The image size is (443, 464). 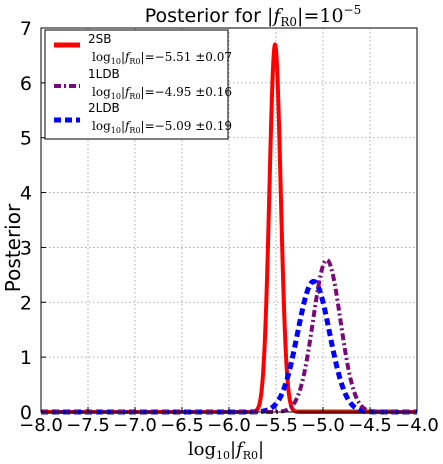 I want to click on x-tick-label: −7.0, so click(x=135, y=425).